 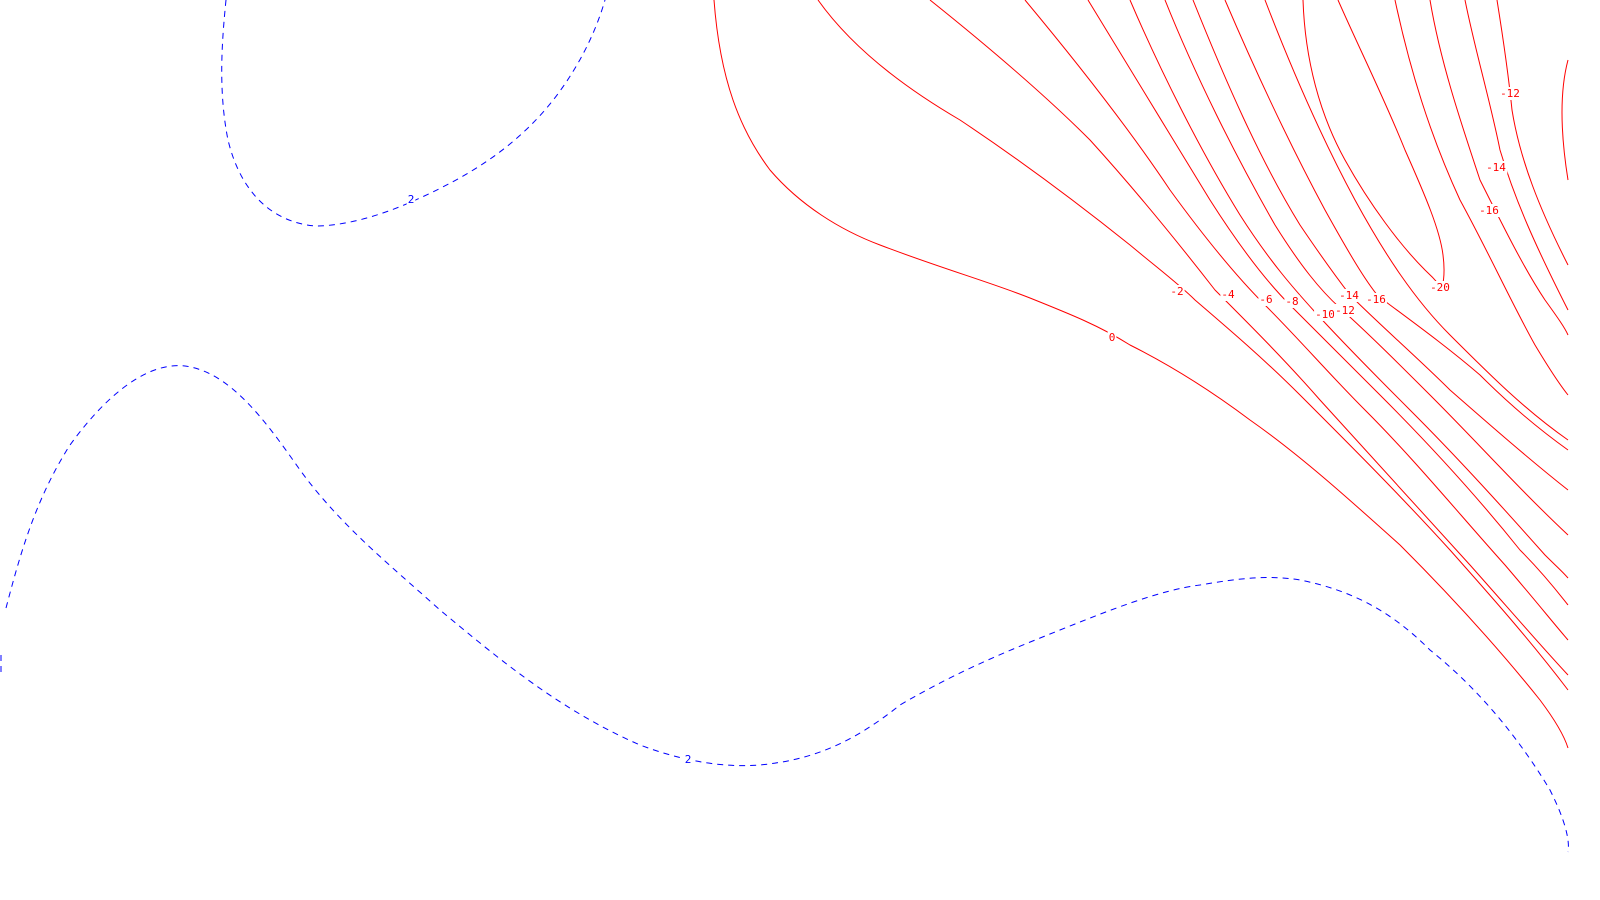 I want to click on contour-line-minus-18b, so click(x=1391, y=144).